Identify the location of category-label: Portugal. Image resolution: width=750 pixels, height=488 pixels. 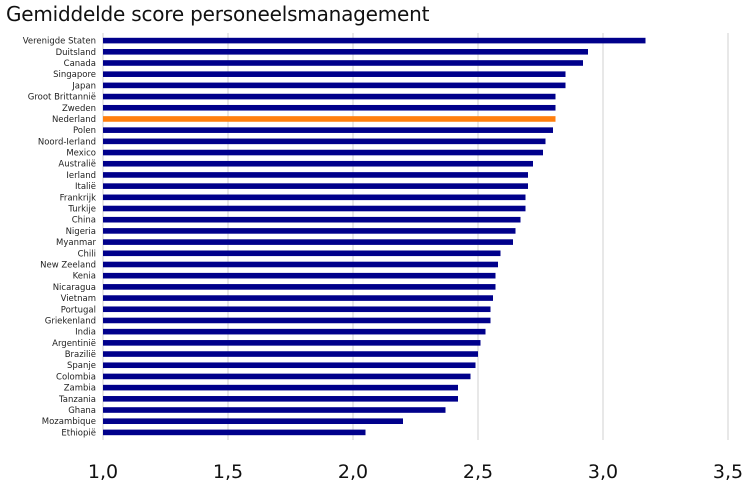
(78, 310).